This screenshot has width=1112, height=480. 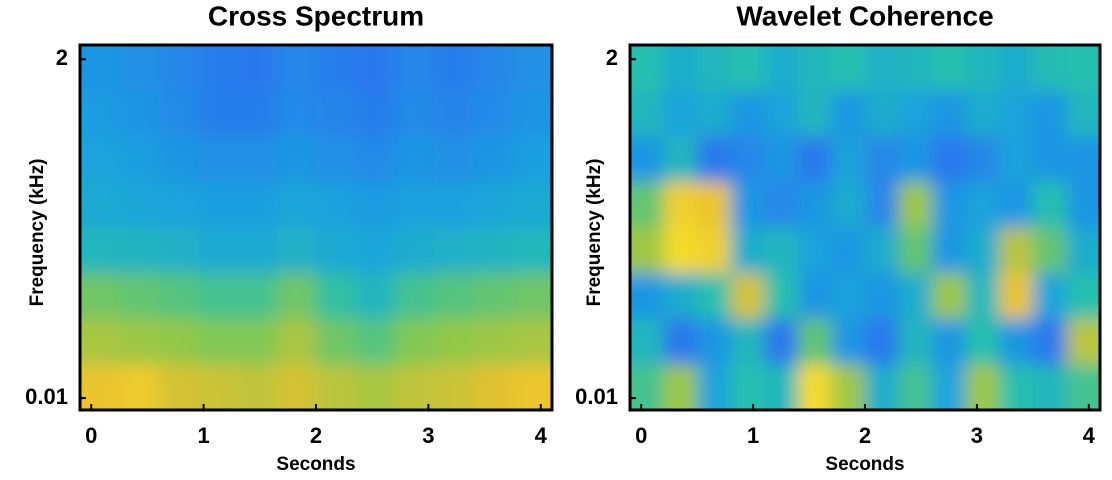 I want to click on y-axis-label: Frequency (kHz), so click(x=594, y=233).